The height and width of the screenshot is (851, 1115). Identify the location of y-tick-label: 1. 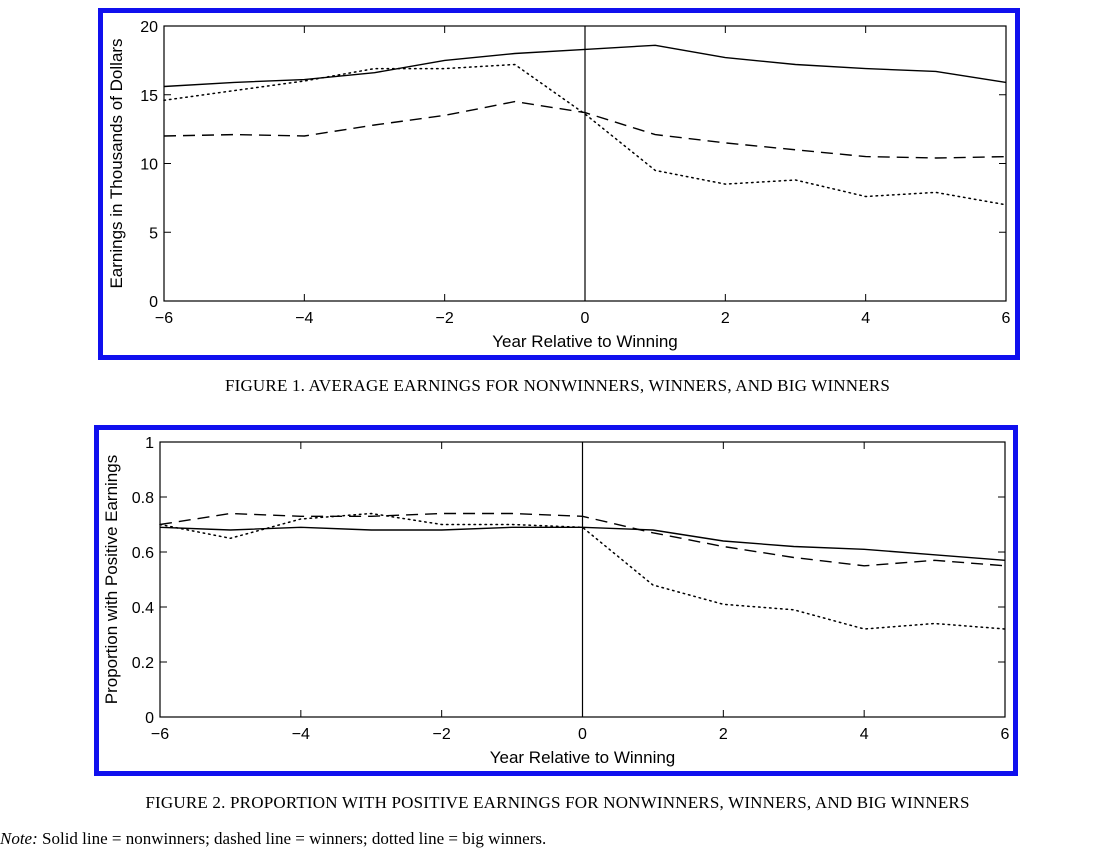
(149, 443).